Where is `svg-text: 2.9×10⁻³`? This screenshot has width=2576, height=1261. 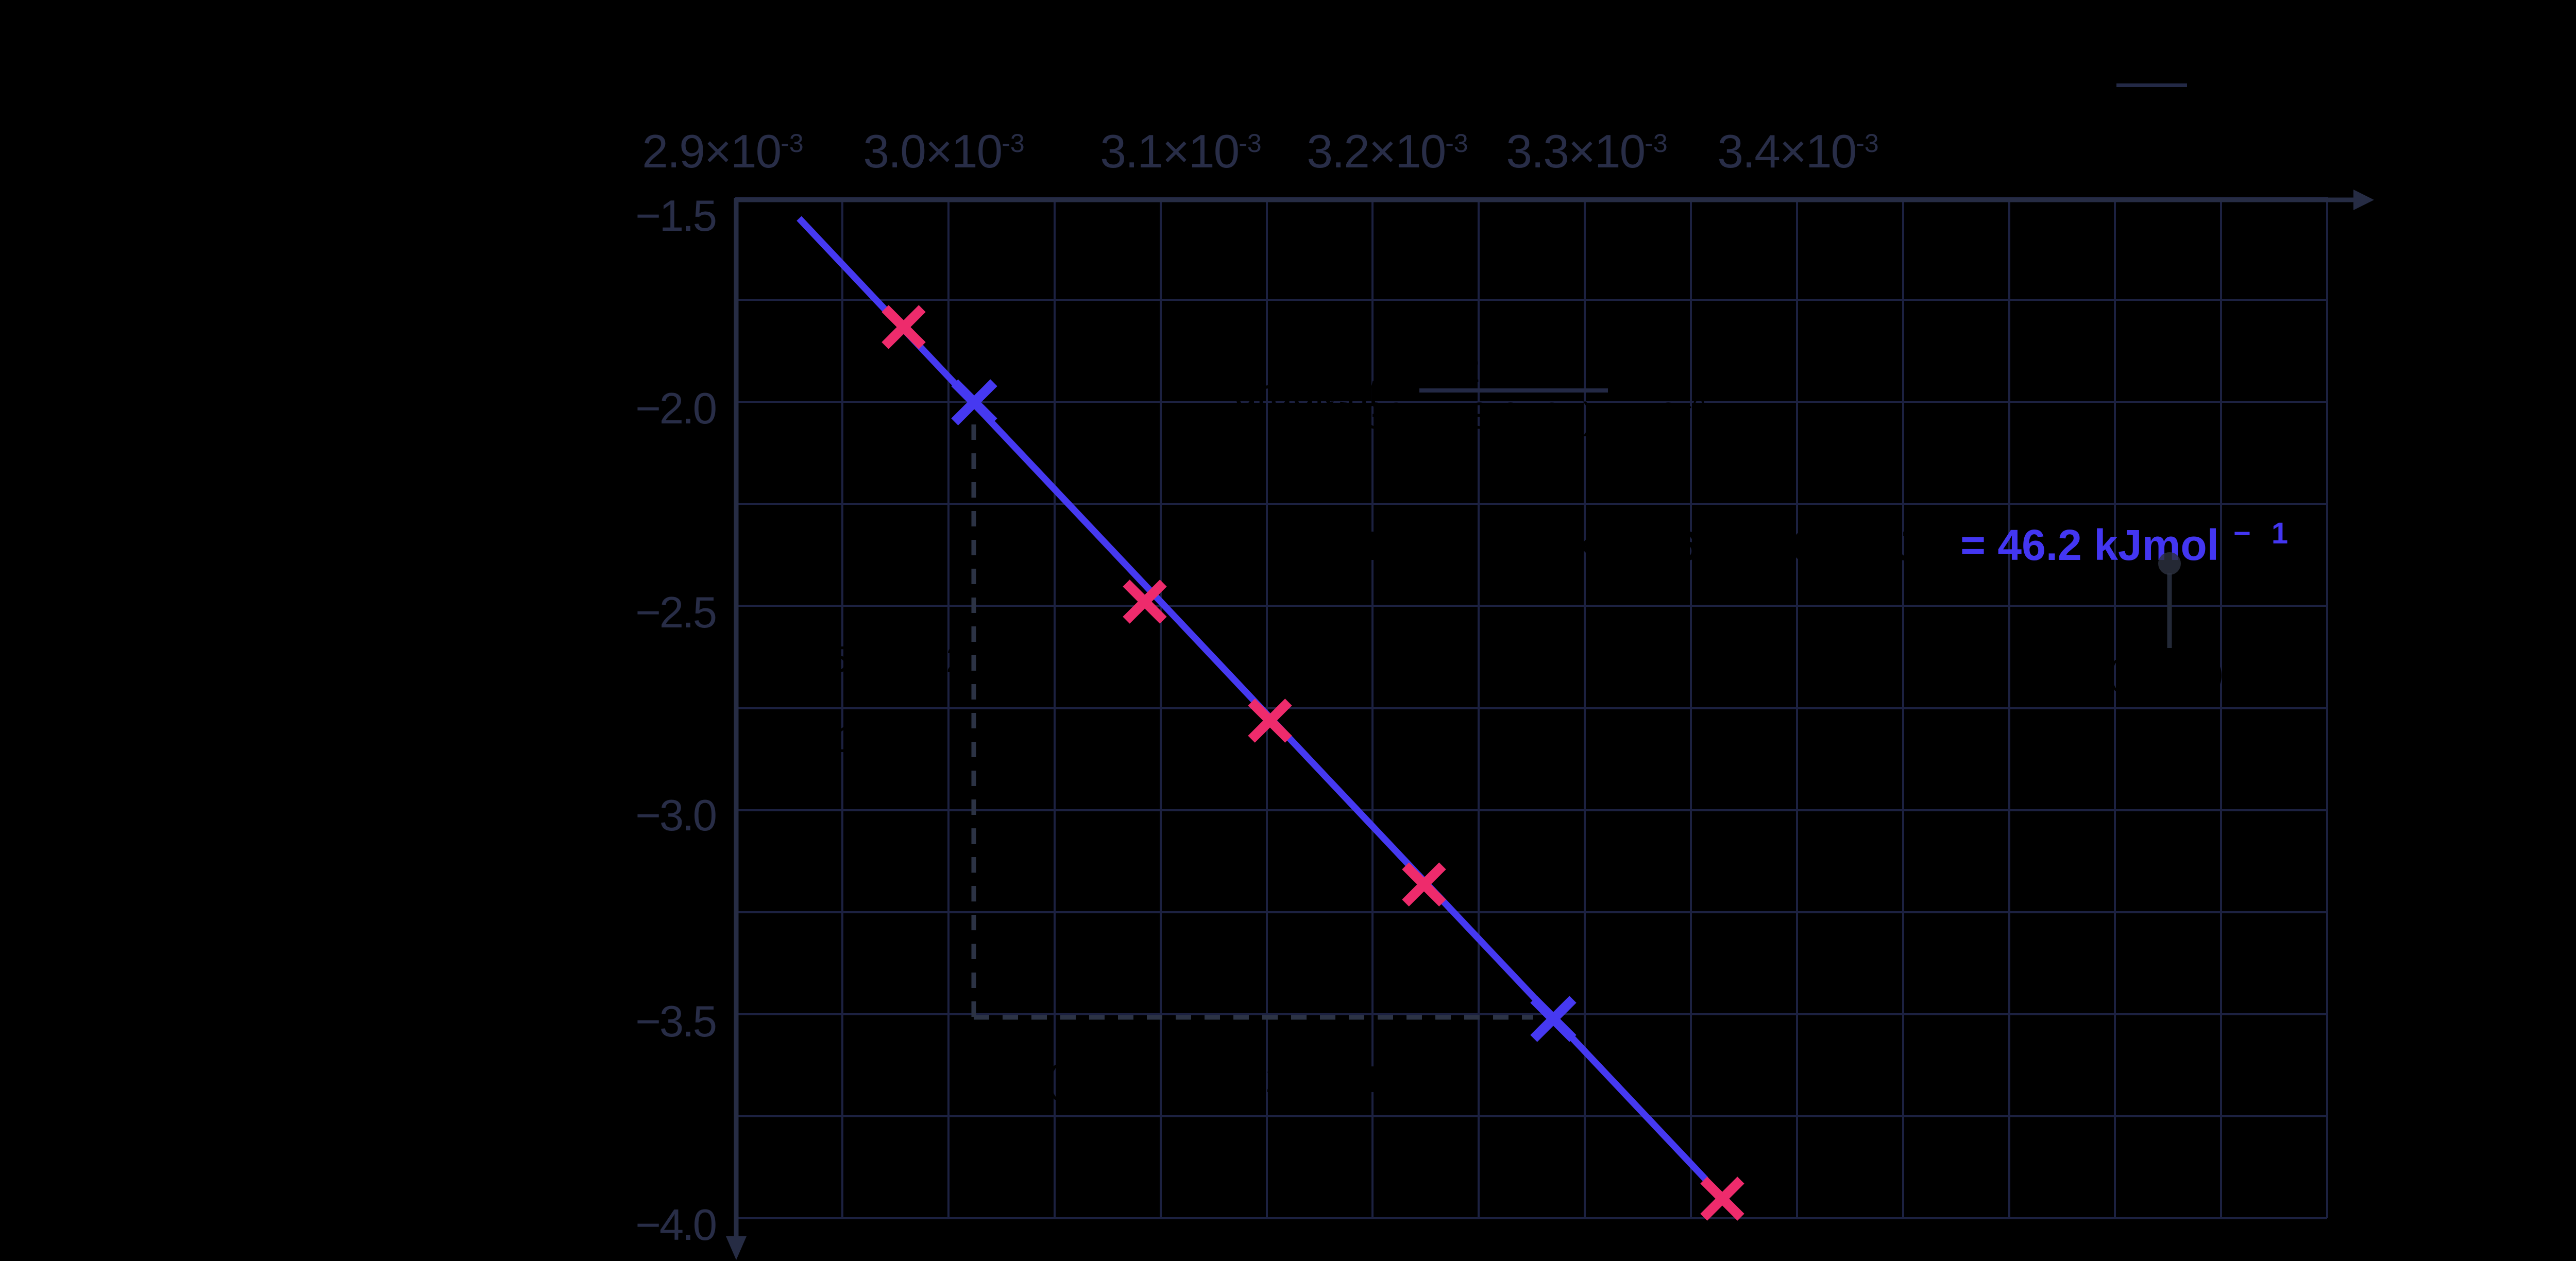 svg-text: 2.9×10⁻³ is located at coordinates (722, 152).